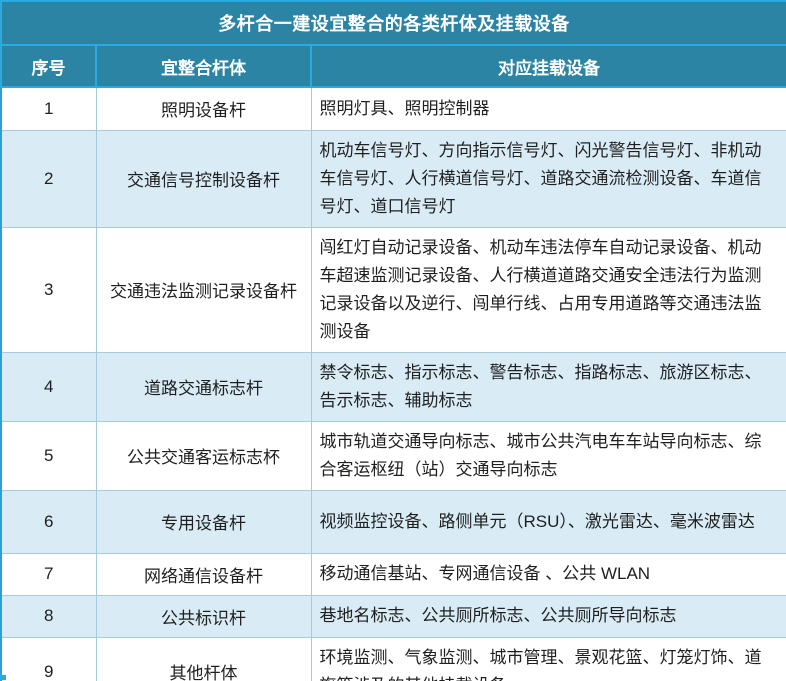 The image size is (786, 681). What do you see at coordinates (548, 66) in the screenshot?
I see `column-header-devices: 对应挂载设备` at bounding box center [548, 66].